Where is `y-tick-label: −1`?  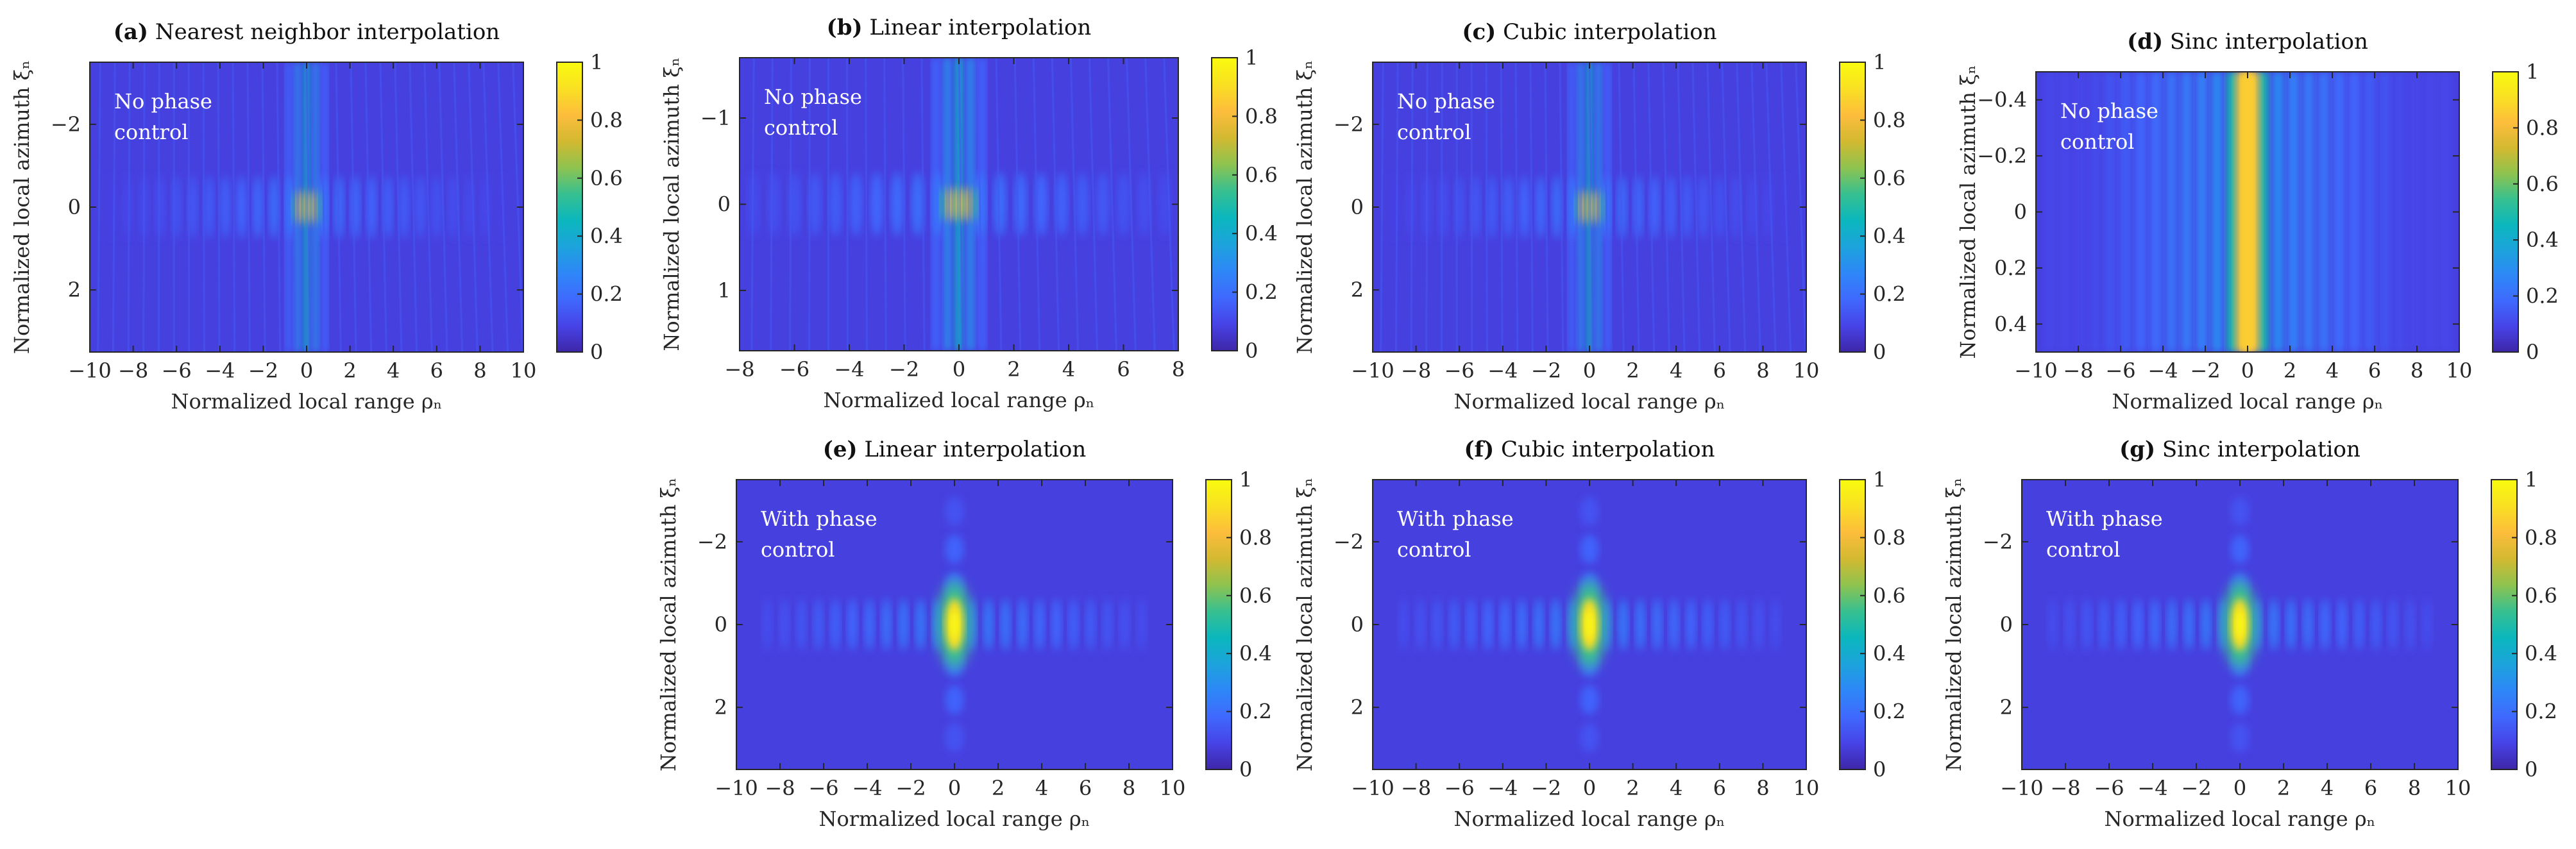 y-tick-label: −1 is located at coordinates (715, 118).